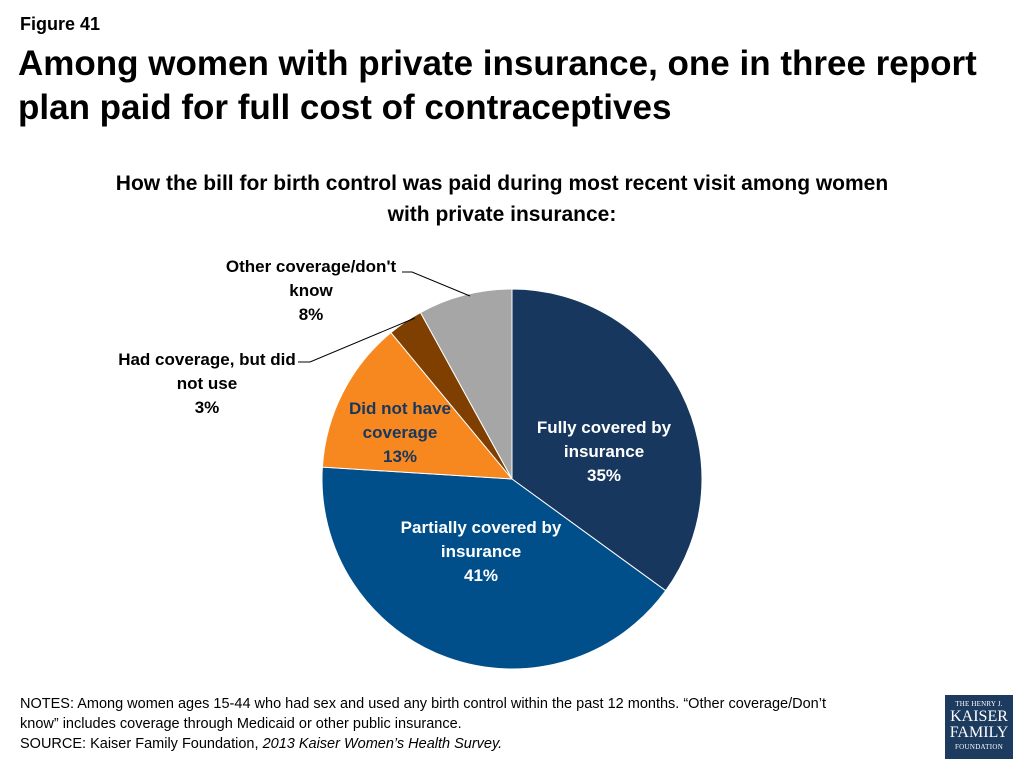 Image resolution: width=1024 pixels, height=768 pixels. What do you see at coordinates (400, 456) in the screenshot?
I see `slice-value-2: 13%` at bounding box center [400, 456].